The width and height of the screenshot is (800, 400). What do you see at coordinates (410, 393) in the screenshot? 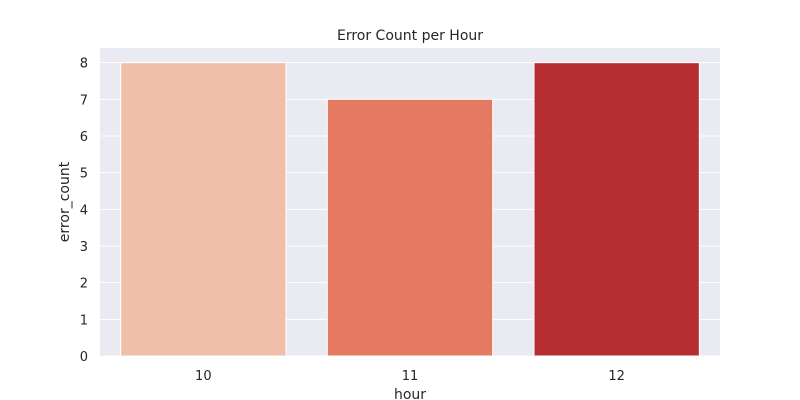
I see `x-axis-label: hour` at bounding box center [410, 393].